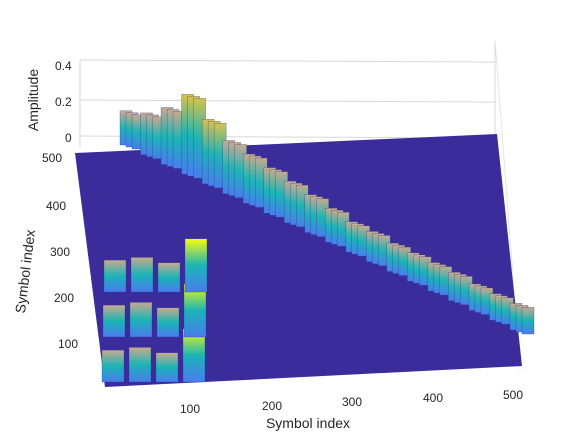 The width and height of the screenshot is (581, 436). What do you see at coordinates (63, 102) in the screenshot?
I see `z-tick-label: 0.2` at bounding box center [63, 102].